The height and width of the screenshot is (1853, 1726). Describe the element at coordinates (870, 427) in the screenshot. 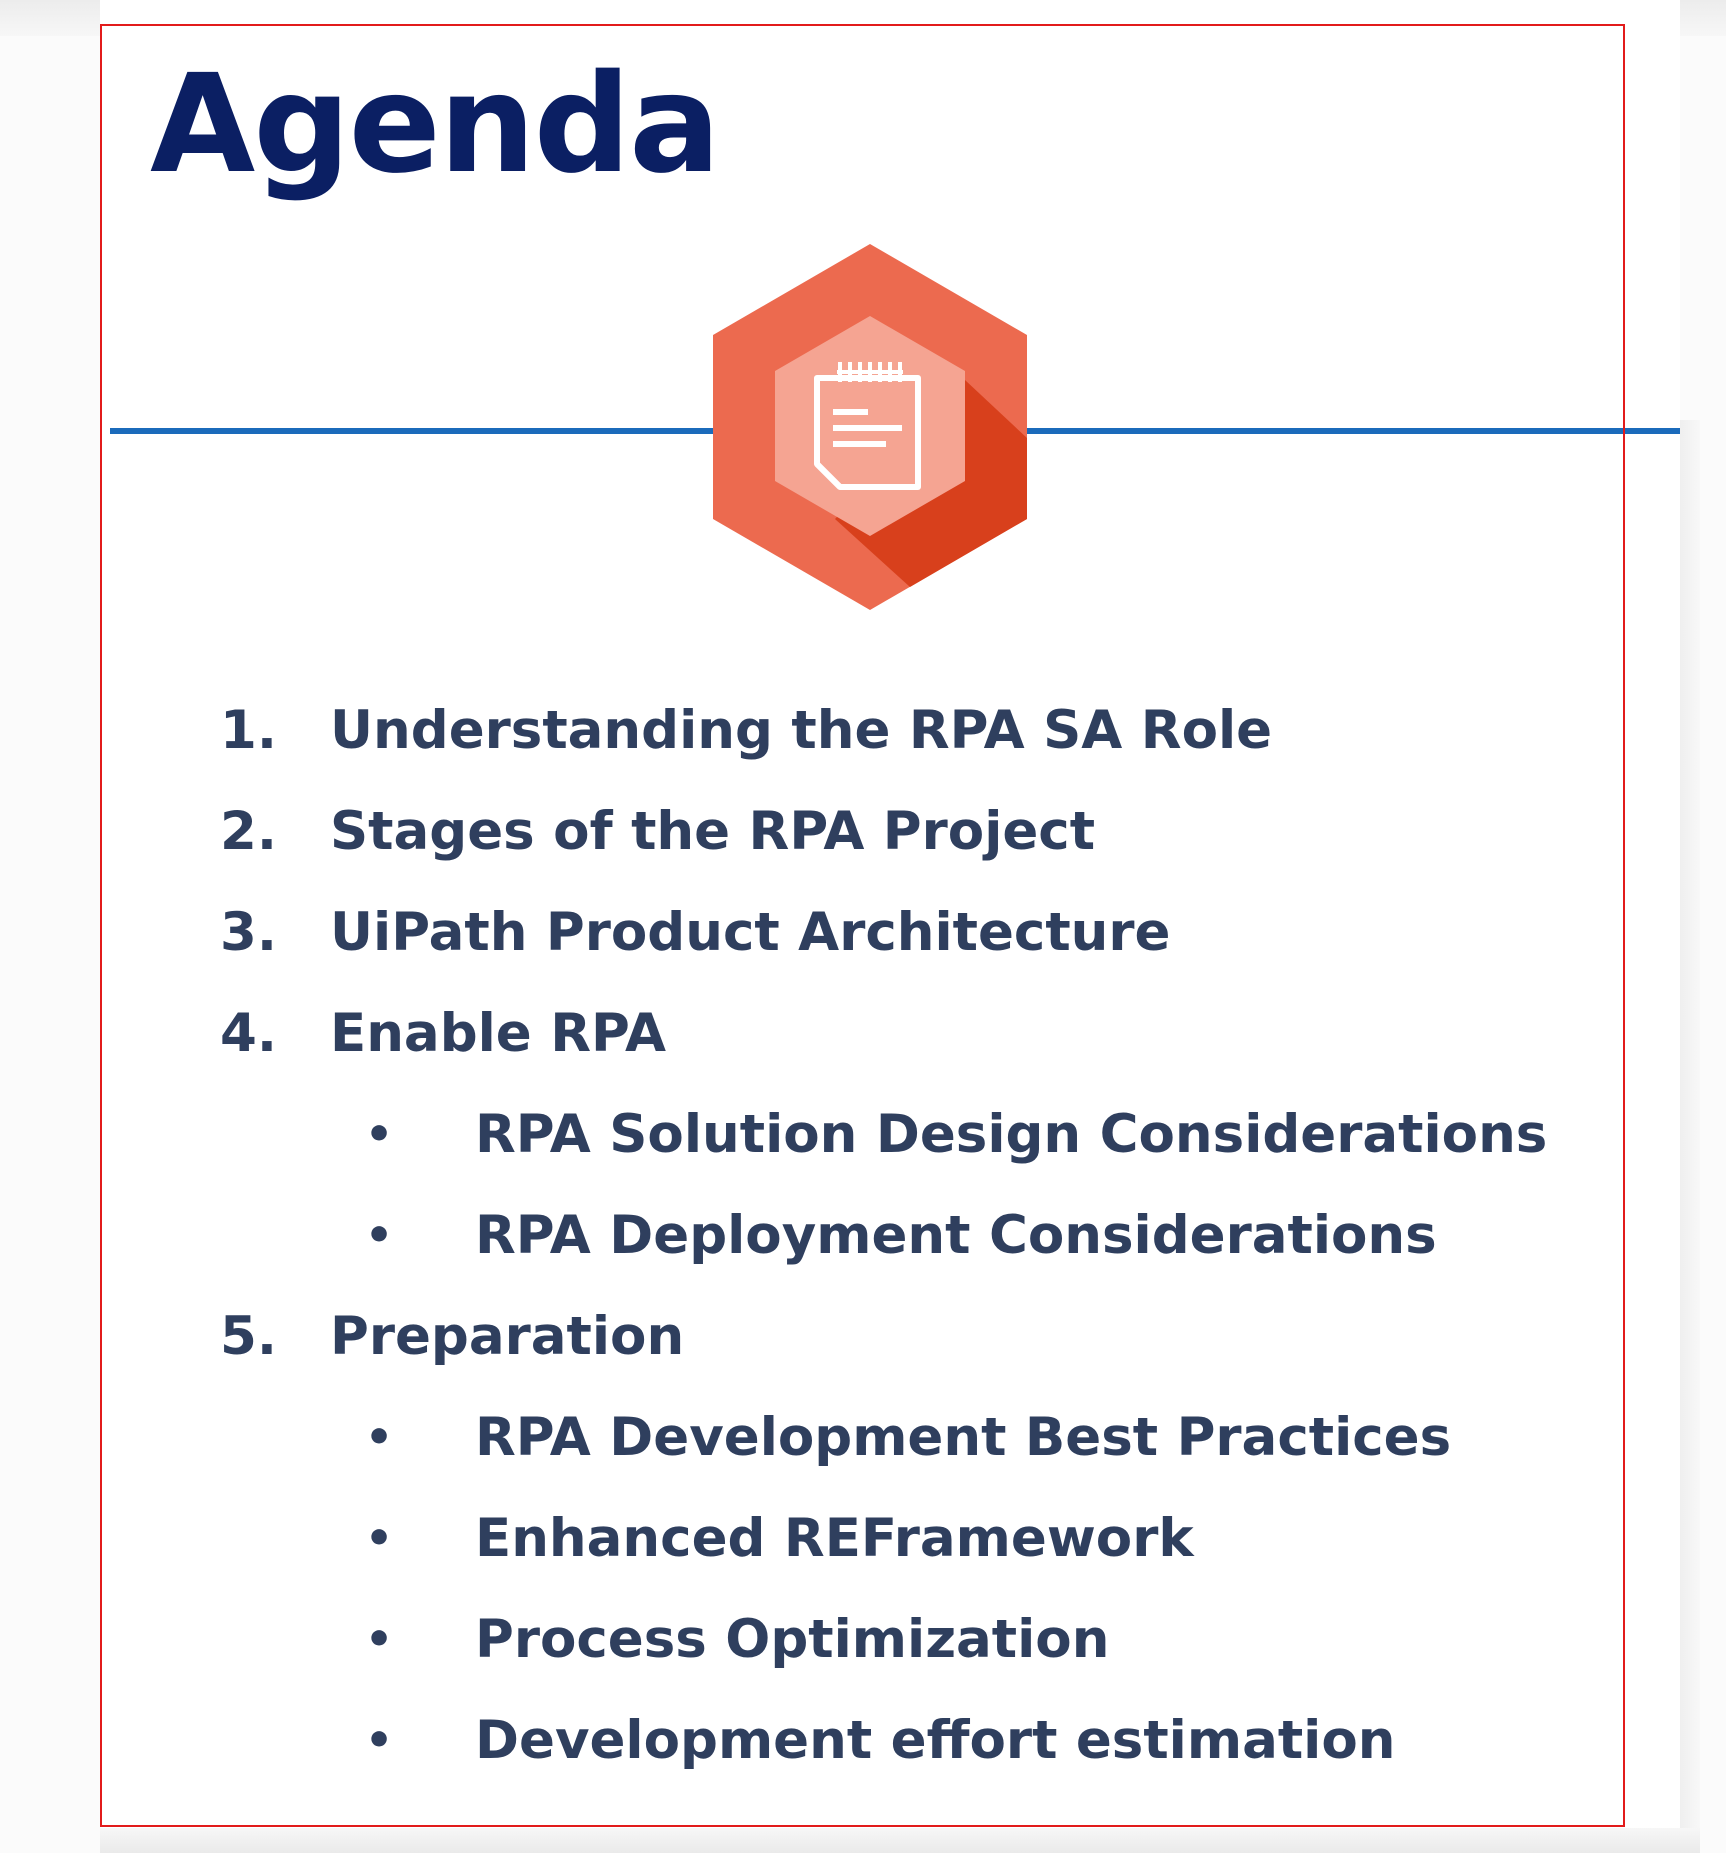

I see `notepad-icon` at that location.